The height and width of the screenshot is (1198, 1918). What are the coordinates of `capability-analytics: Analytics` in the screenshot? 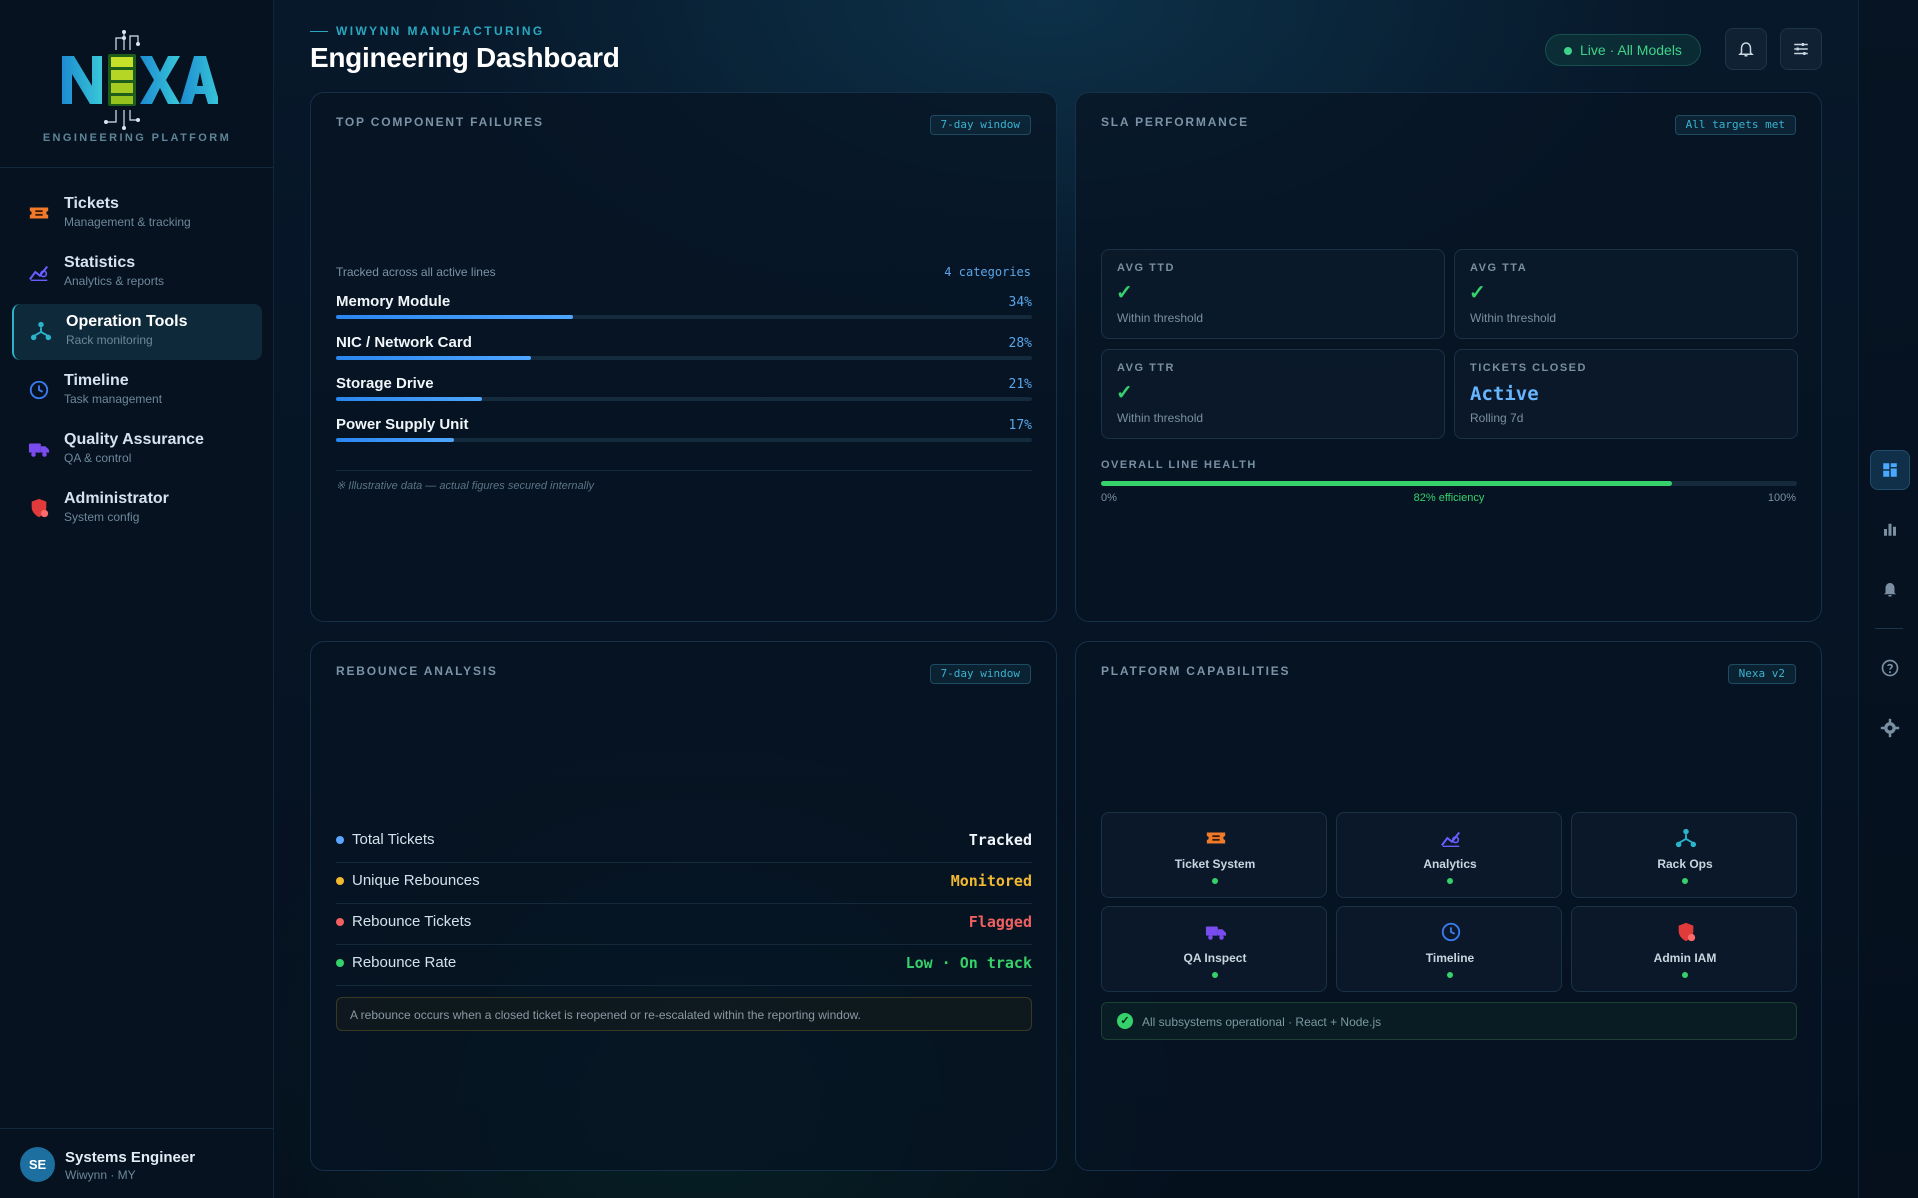 It's located at (1449, 855).